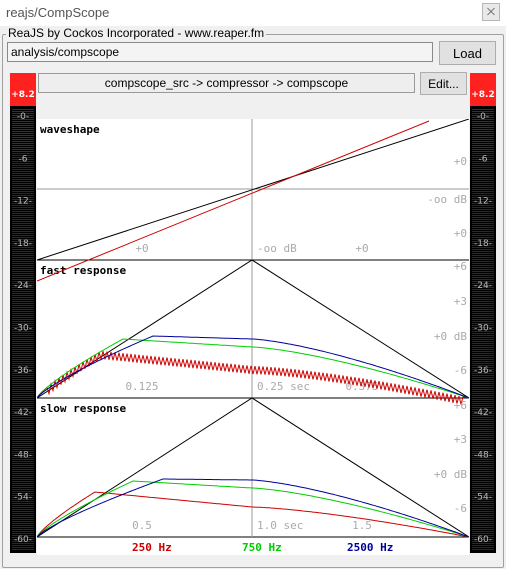 The width and height of the screenshot is (506, 569). I want to click on window-title: reajs/CompScope, so click(58, 12).